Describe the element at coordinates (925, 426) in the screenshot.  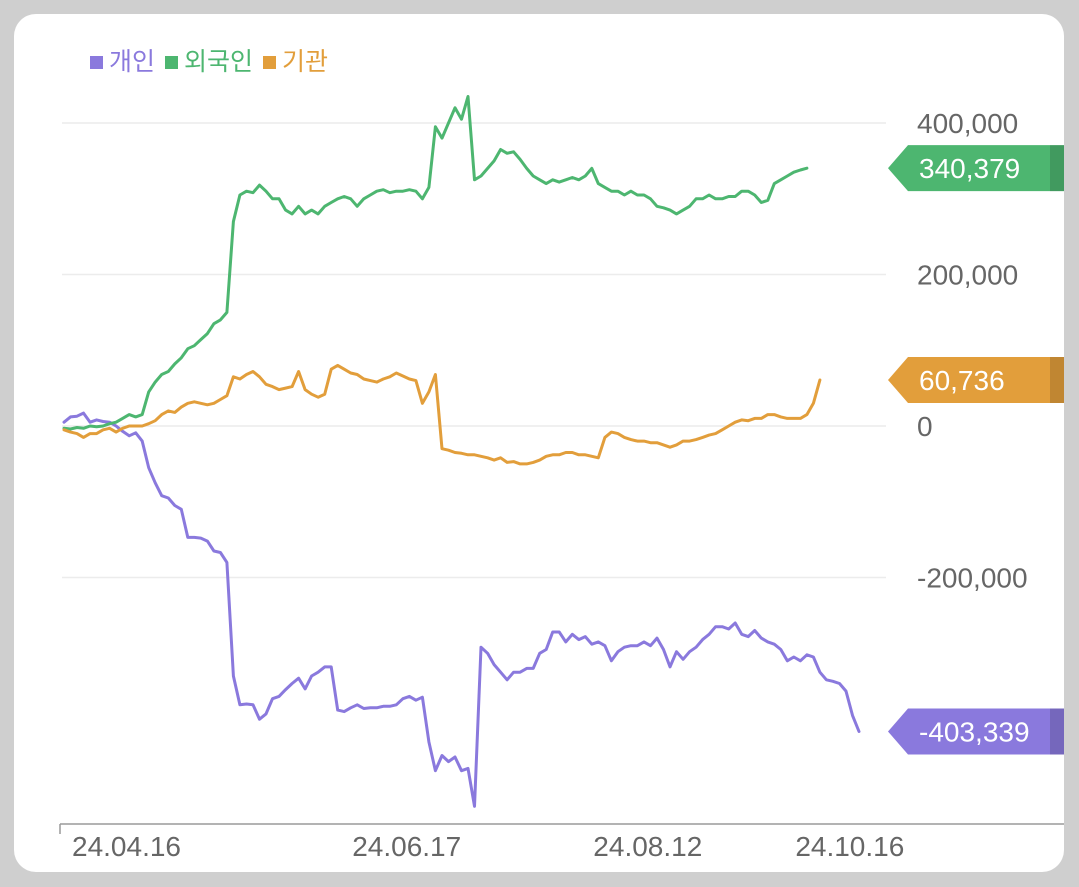
I see `y-tick-label: 0` at that location.